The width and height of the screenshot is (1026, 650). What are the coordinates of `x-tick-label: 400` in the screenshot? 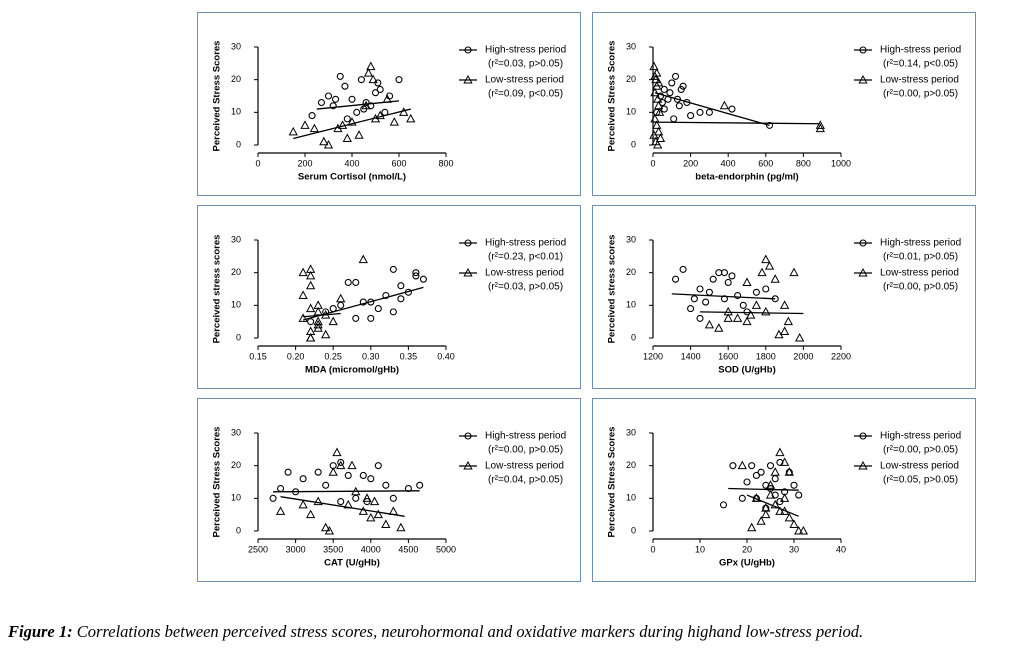 It's located at (351, 163).